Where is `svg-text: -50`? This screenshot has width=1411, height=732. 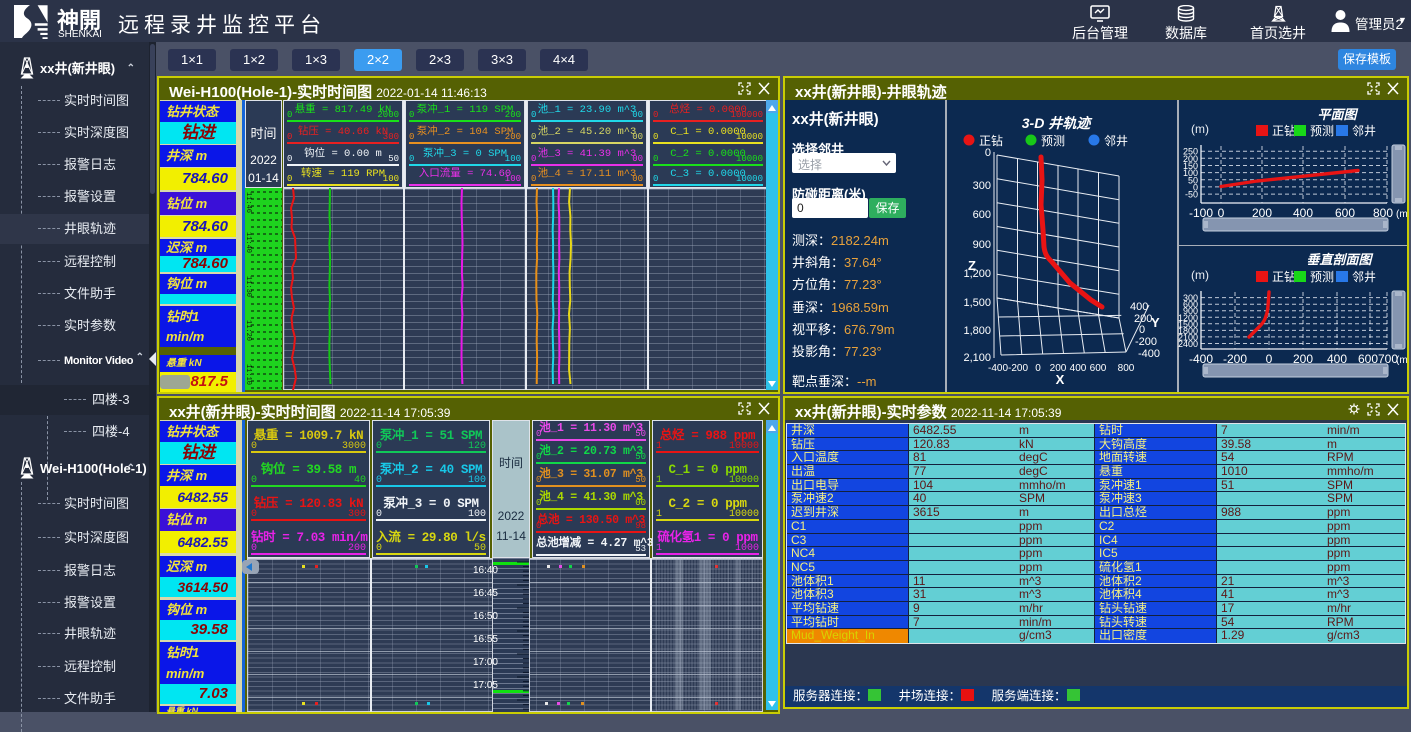 svg-text: -50 is located at coordinates (1191, 195).